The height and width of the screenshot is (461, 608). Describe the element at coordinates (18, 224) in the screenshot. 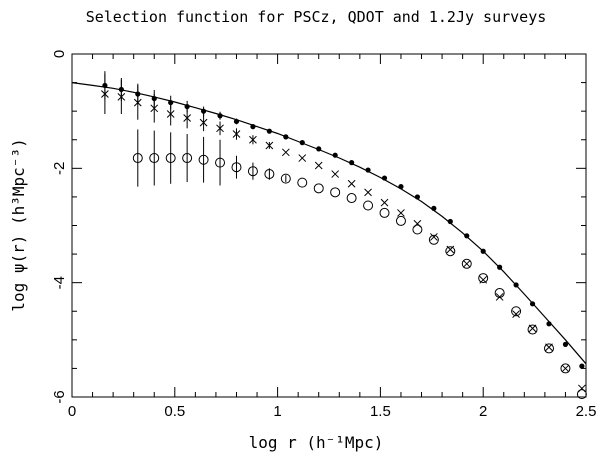

I see `y-axis-label: log ψ(r) (h³Mpc⁻³)` at that location.